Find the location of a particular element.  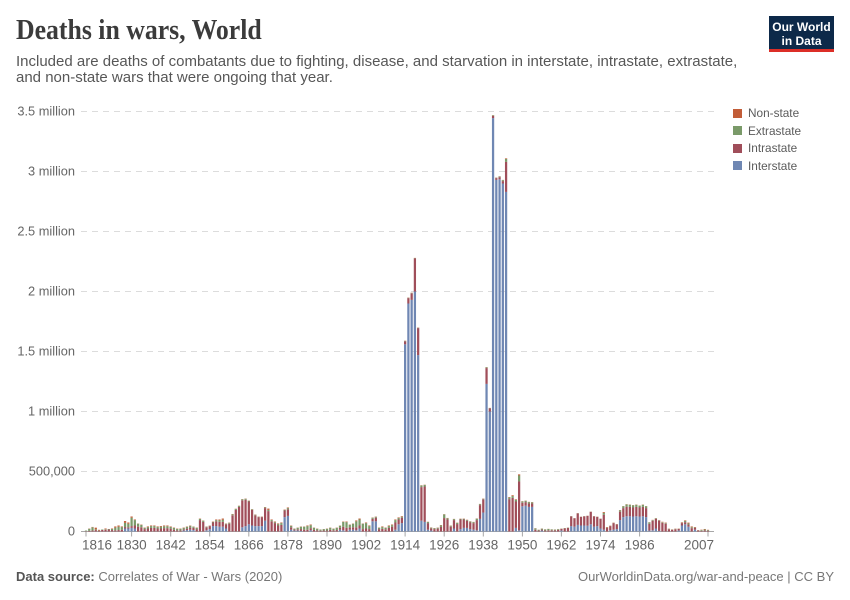

svg-text: 2.5 million is located at coordinates (46, 231).